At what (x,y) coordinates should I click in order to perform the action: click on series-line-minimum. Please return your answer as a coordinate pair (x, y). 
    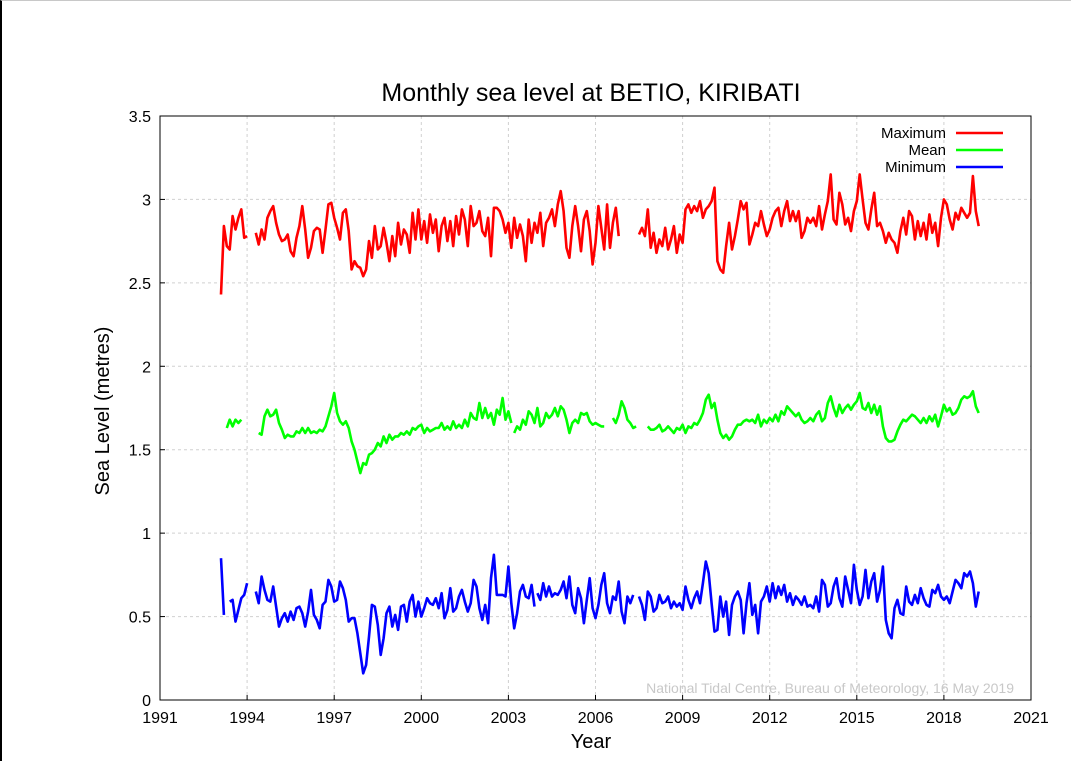
    Looking at the image, I should click on (599, 614).